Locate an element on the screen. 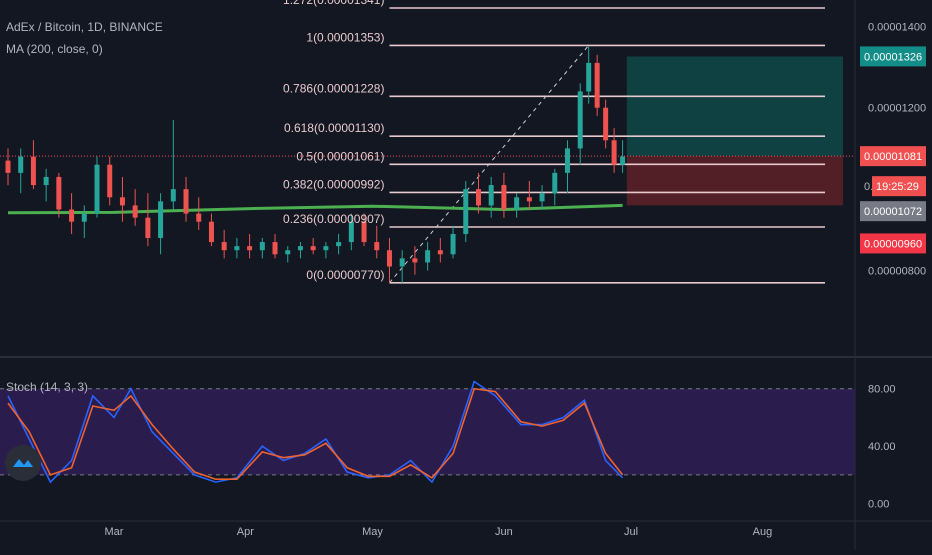 This screenshot has width=932, height=555. ma-legend: MA (200, close, 0) is located at coordinates (54, 49).